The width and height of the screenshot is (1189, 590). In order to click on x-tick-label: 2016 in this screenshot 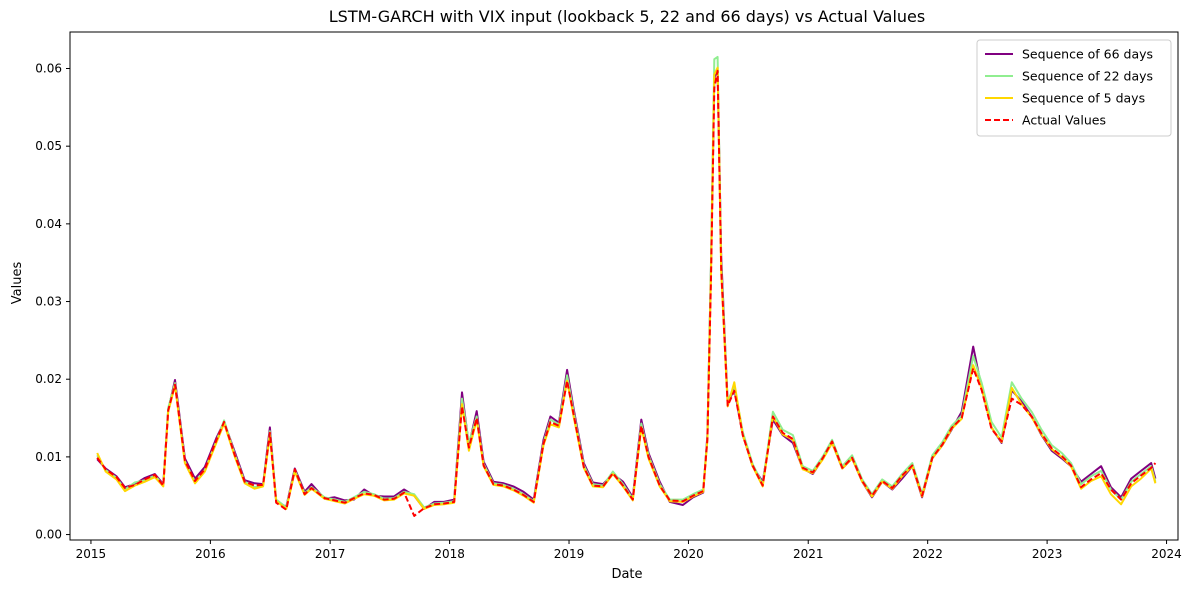, I will do `click(210, 554)`.